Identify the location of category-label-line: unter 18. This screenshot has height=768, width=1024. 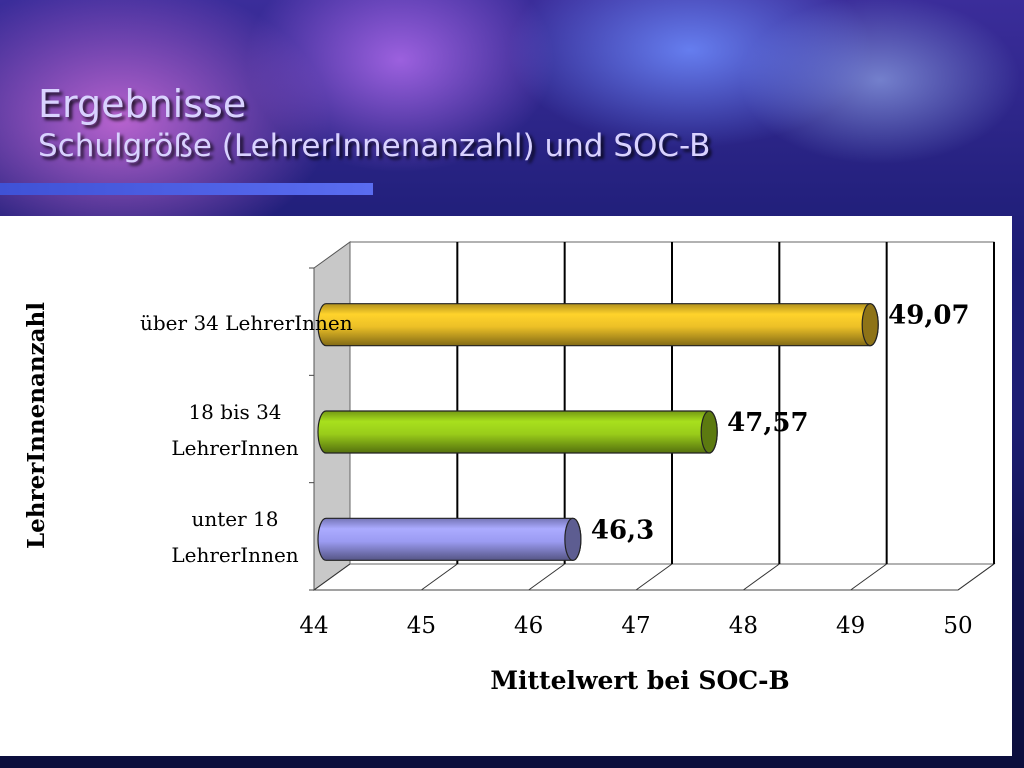
(235, 519).